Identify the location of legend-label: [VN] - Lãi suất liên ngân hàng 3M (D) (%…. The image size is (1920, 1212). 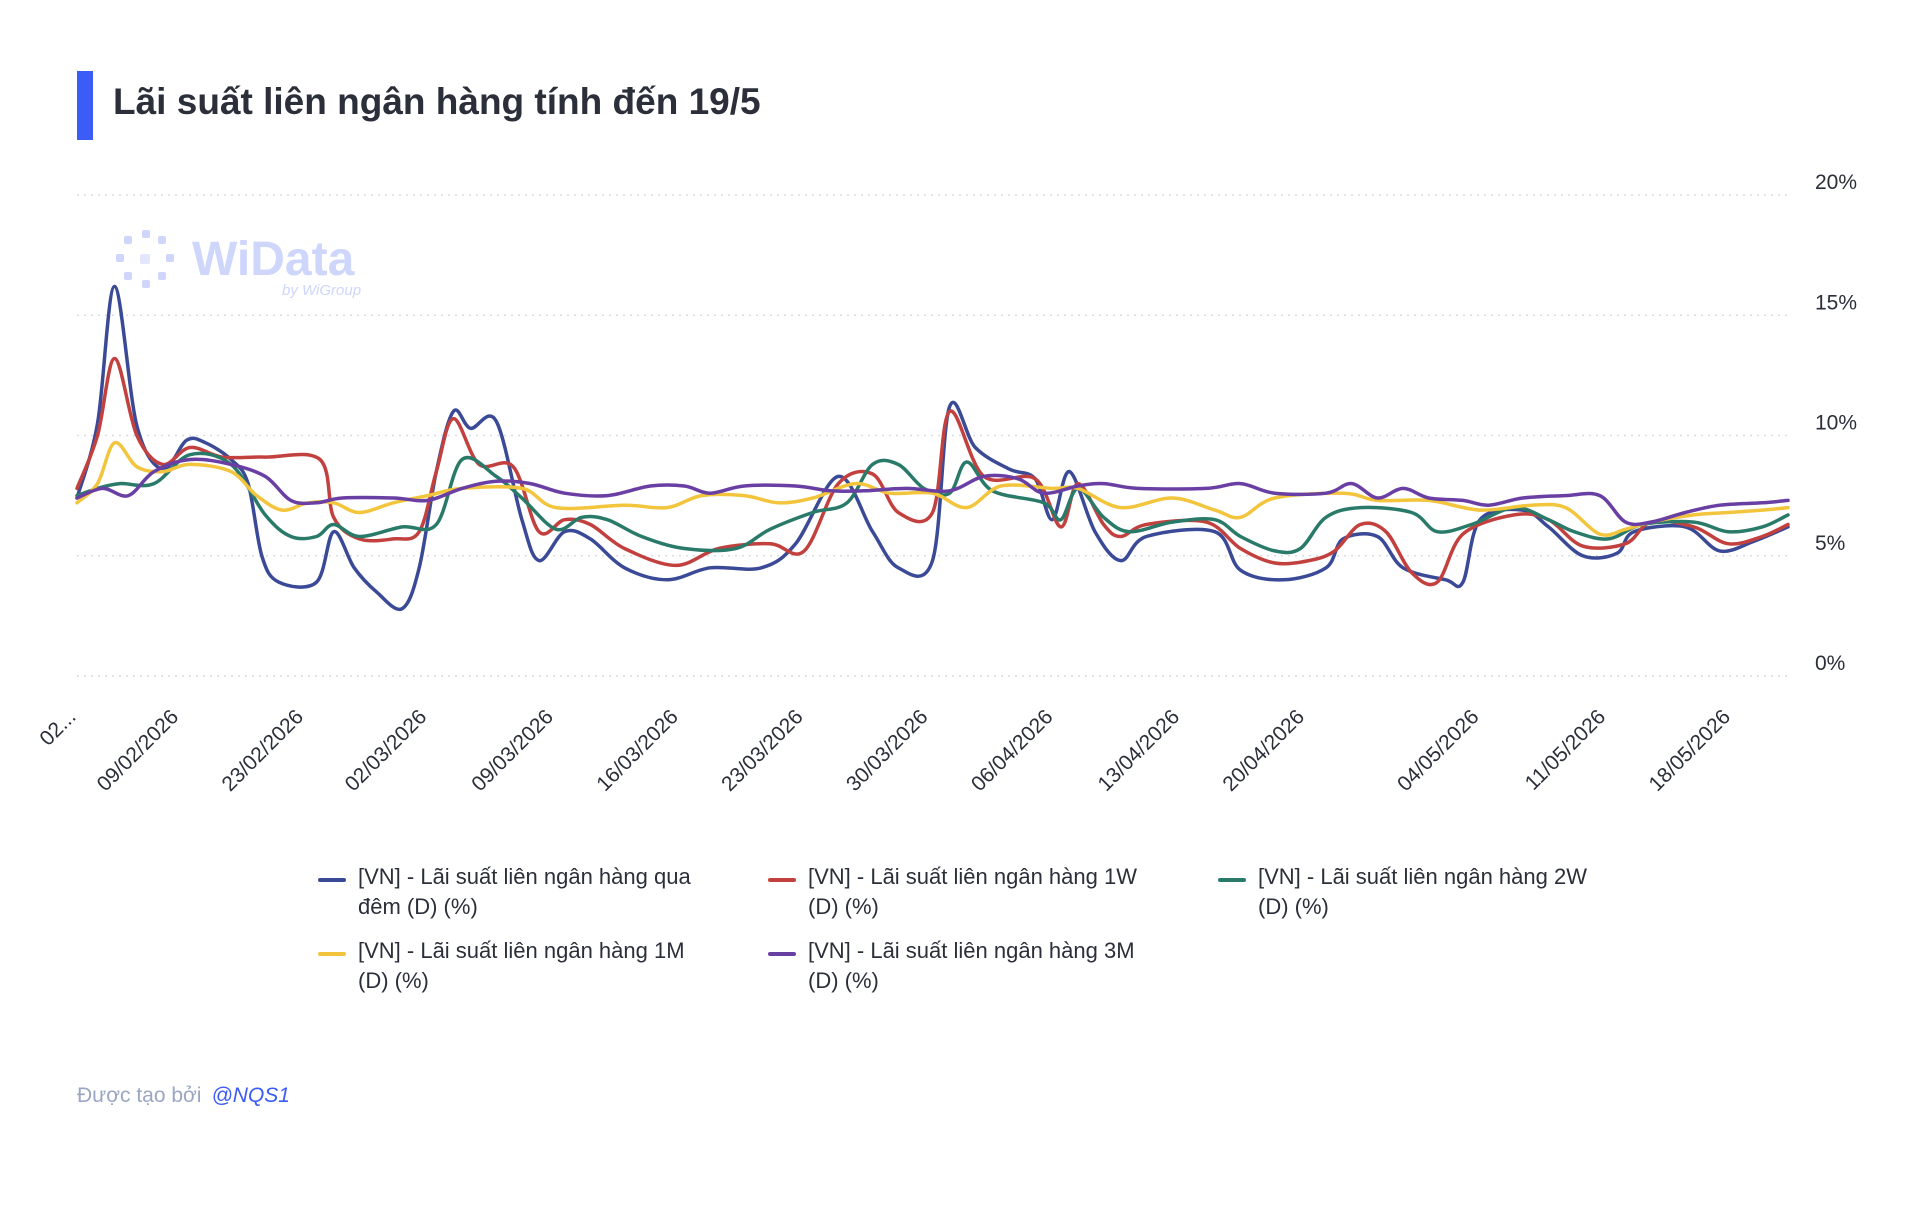
(971, 965).